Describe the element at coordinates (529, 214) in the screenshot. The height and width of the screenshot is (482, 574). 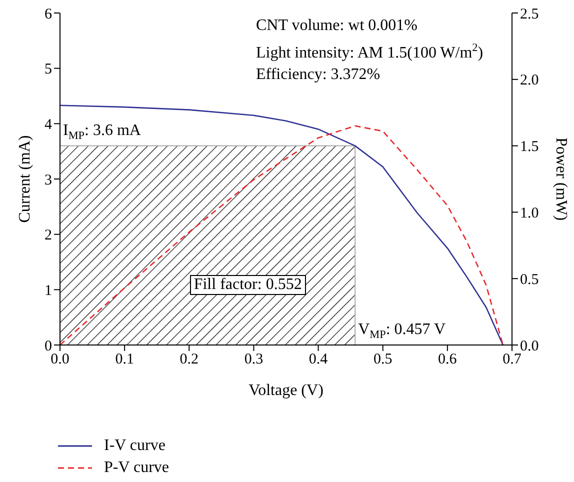
I see `y2-tick-label: 1.0` at that location.